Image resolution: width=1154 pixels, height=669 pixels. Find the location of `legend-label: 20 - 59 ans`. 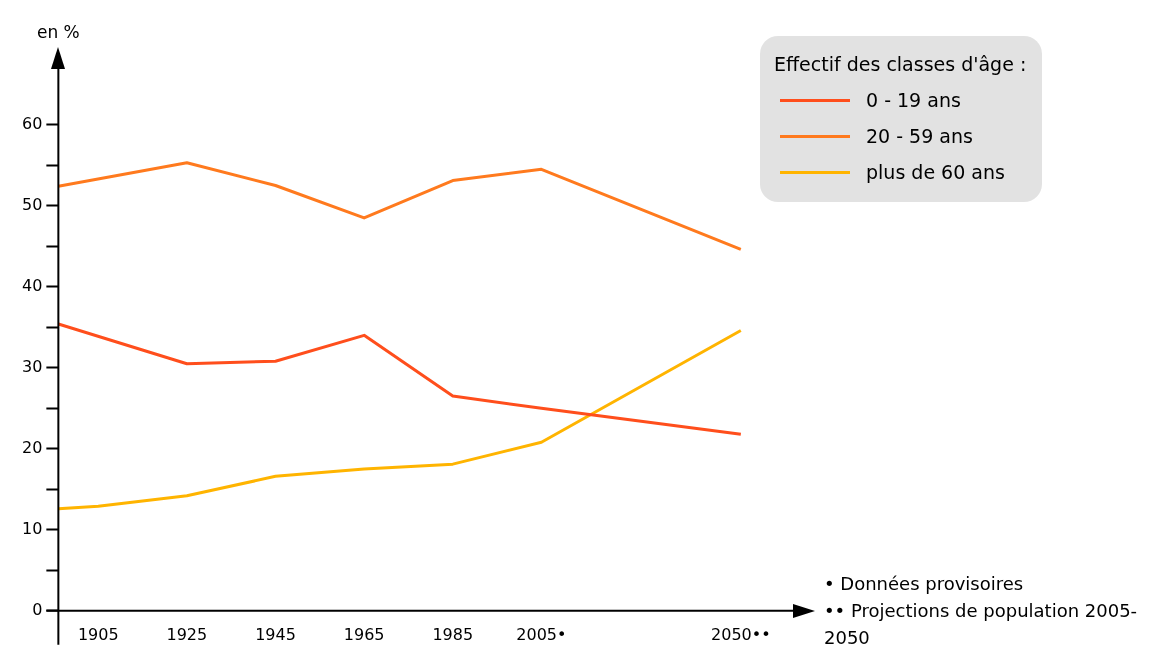

legend-label: 20 - 59 ans is located at coordinates (919, 136).